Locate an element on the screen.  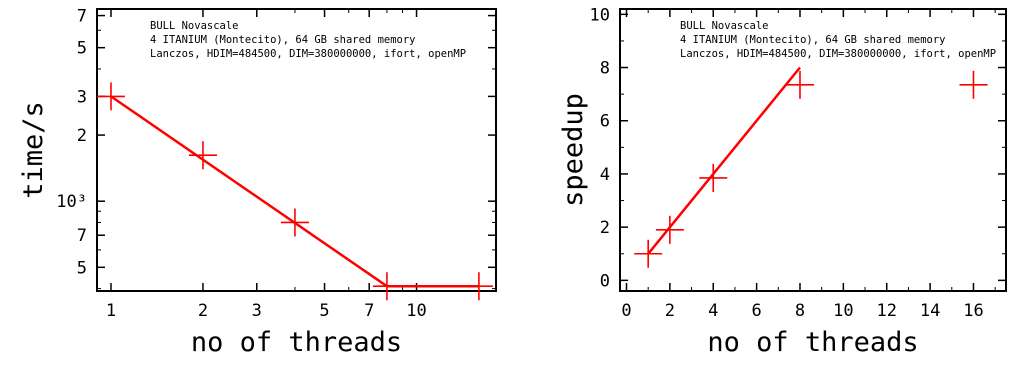
x-tick-label: 7 is located at coordinates (369, 311).